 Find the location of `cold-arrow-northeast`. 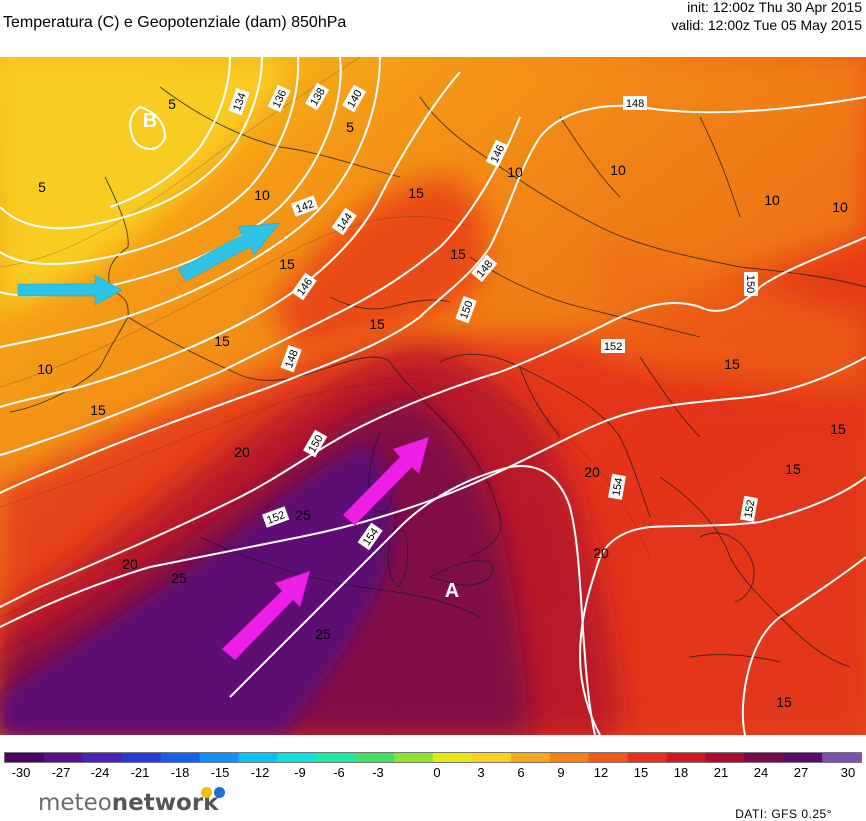

cold-arrow-northeast is located at coordinates (229, 252).